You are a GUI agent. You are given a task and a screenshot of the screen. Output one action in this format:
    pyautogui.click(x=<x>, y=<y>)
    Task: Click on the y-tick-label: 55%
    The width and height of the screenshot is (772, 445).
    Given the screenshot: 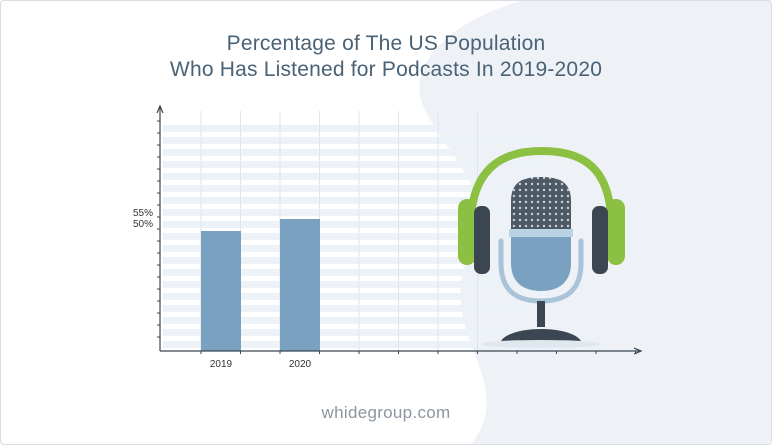 What is the action you would take?
    pyautogui.click(x=143, y=213)
    